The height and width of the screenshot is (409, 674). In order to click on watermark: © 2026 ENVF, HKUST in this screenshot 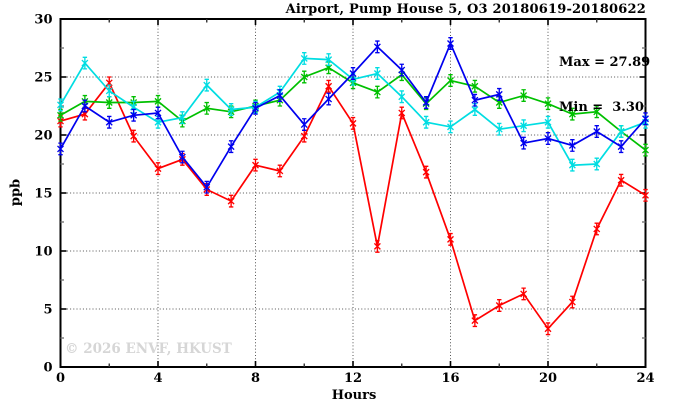, I will do `click(148, 349)`.